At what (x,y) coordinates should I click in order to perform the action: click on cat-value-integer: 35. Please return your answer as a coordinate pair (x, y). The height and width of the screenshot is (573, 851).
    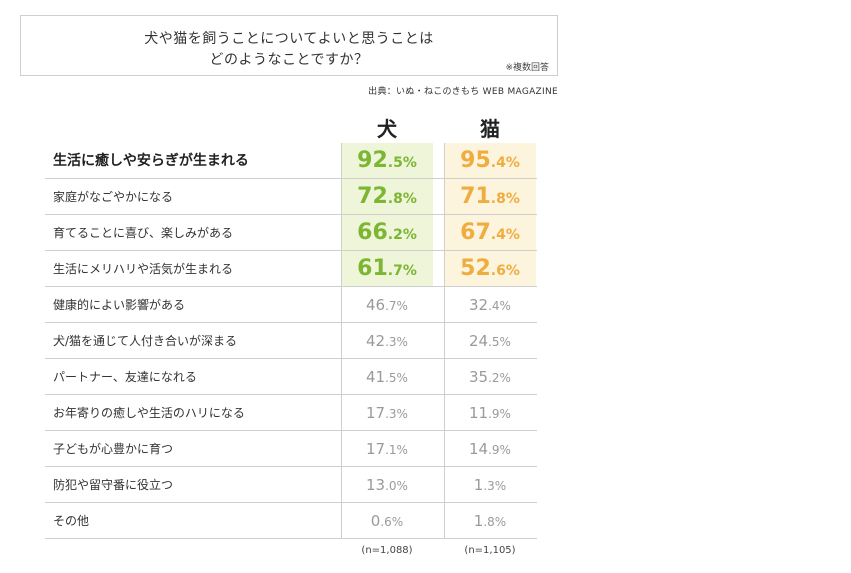
    Looking at the image, I should click on (479, 377).